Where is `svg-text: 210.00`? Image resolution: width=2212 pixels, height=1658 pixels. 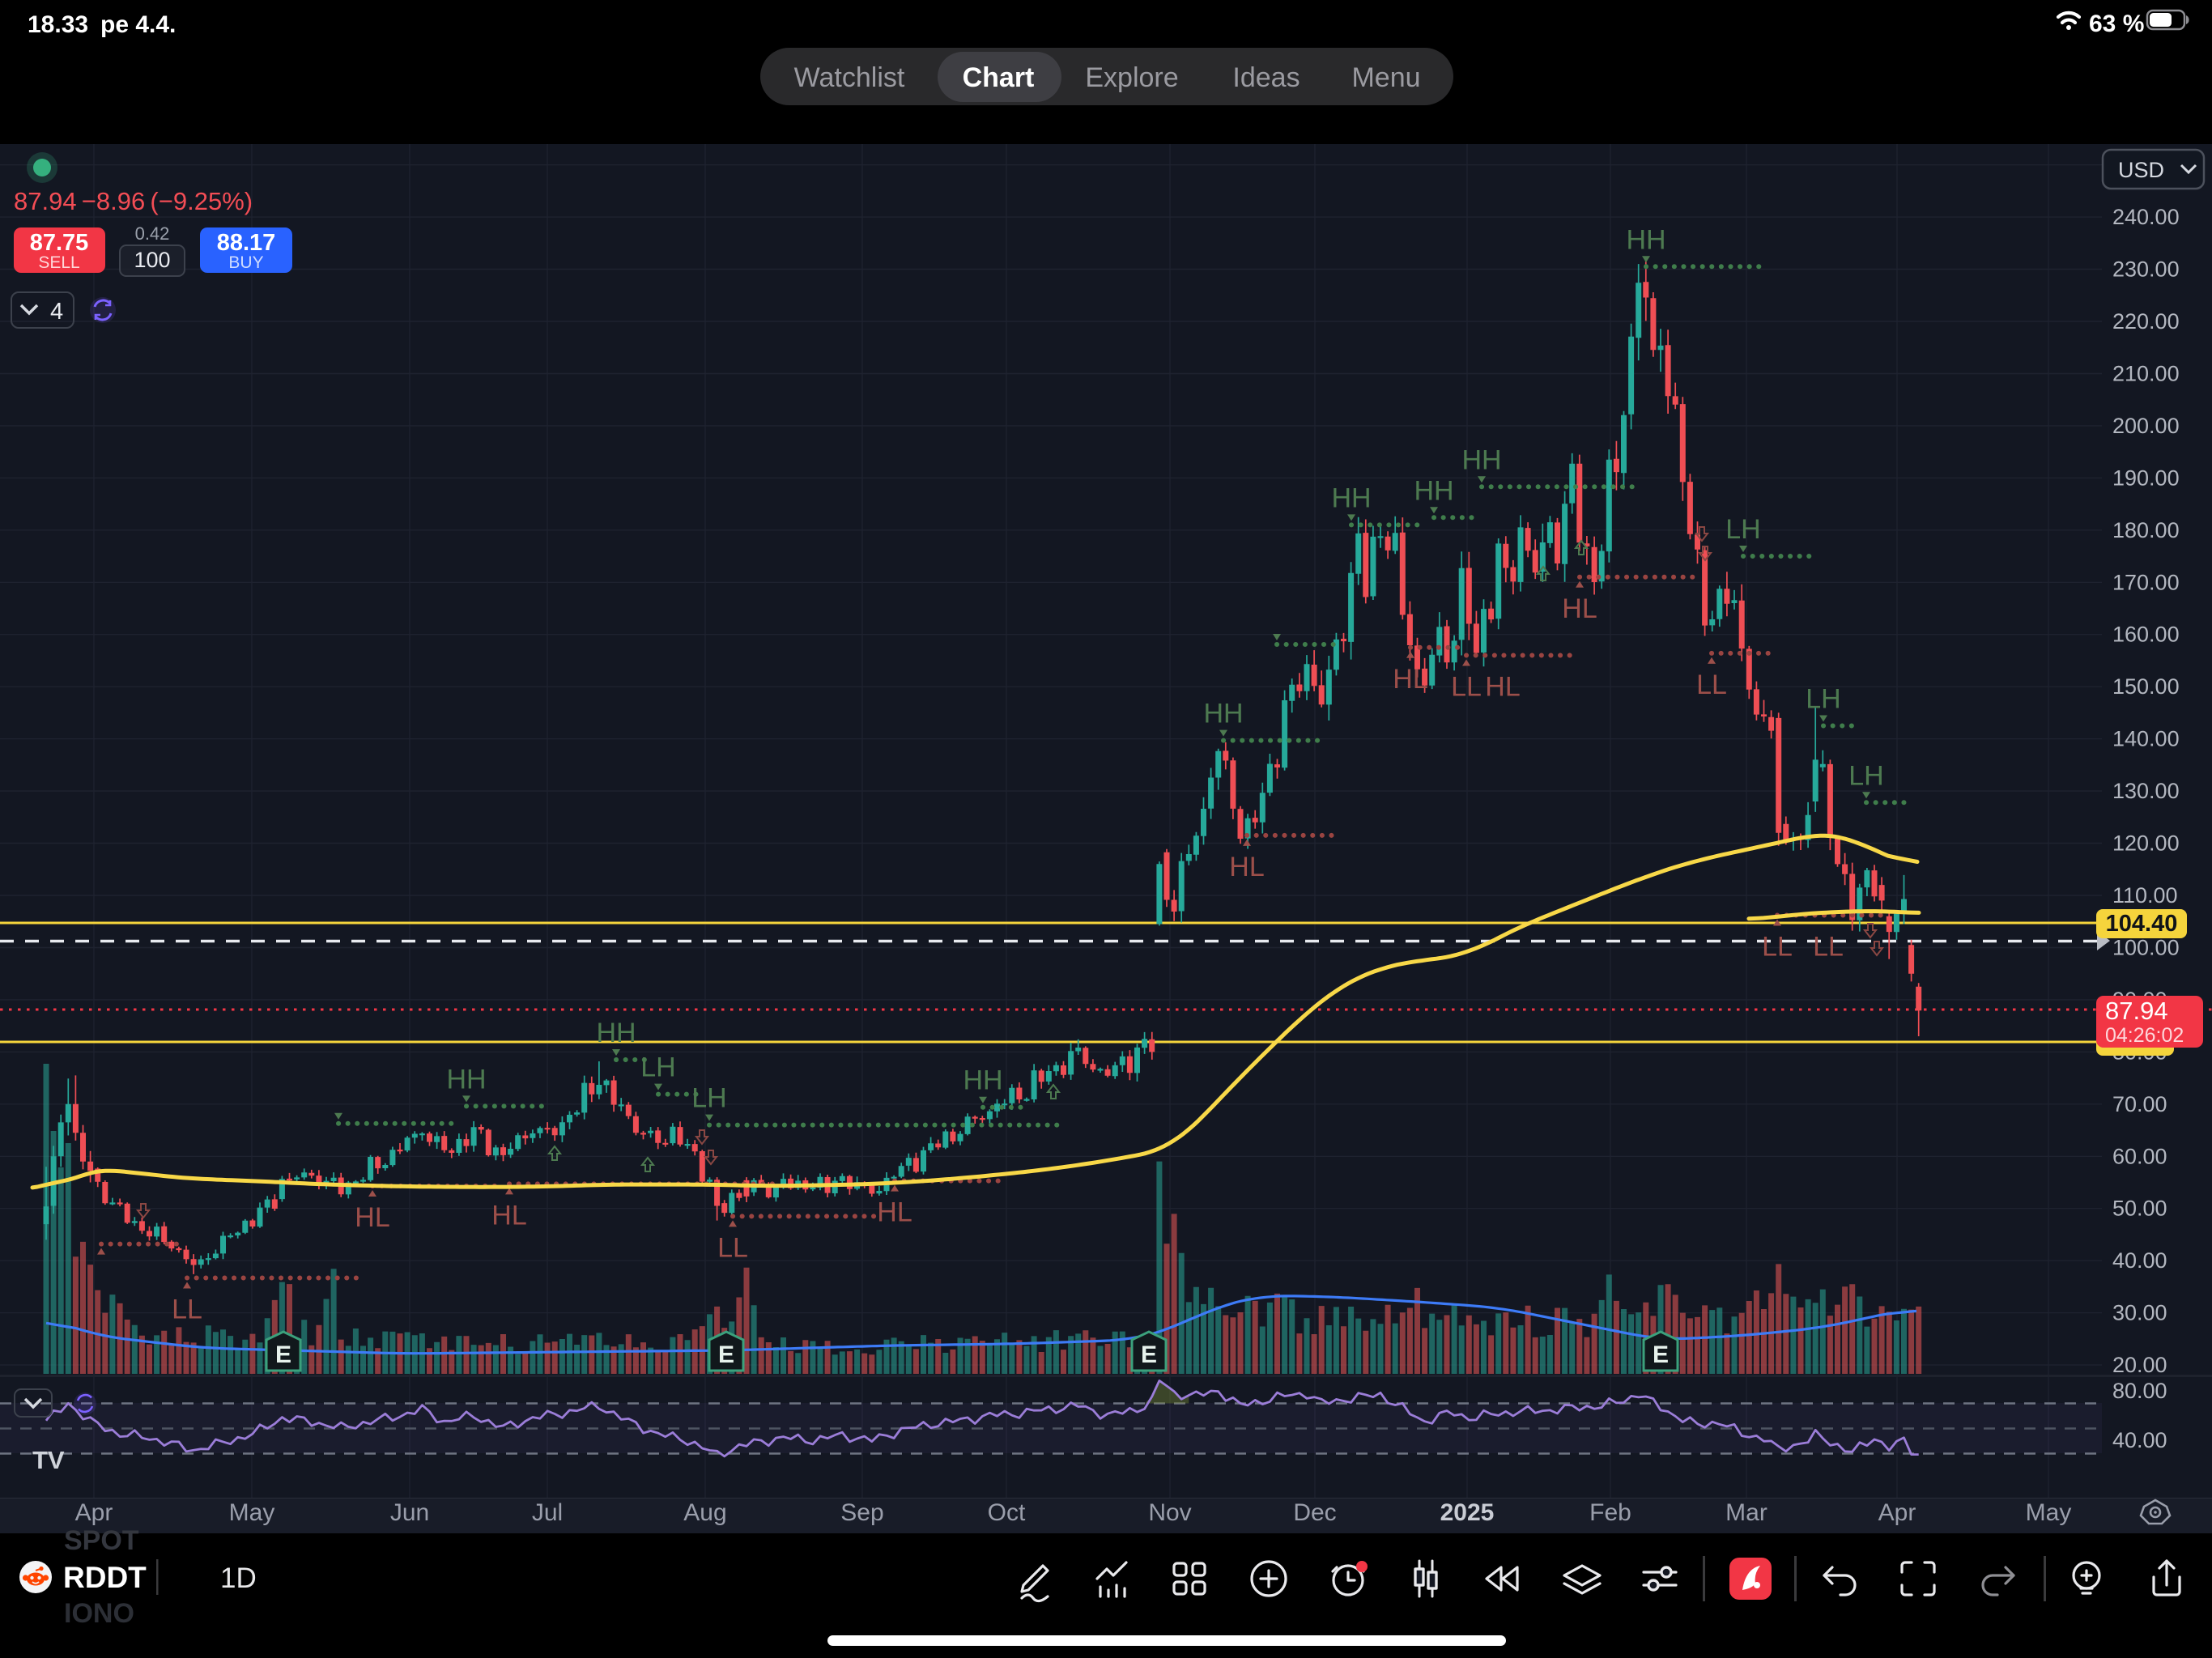 svg-text: 210.00 is located at coordinates (2146, 374).